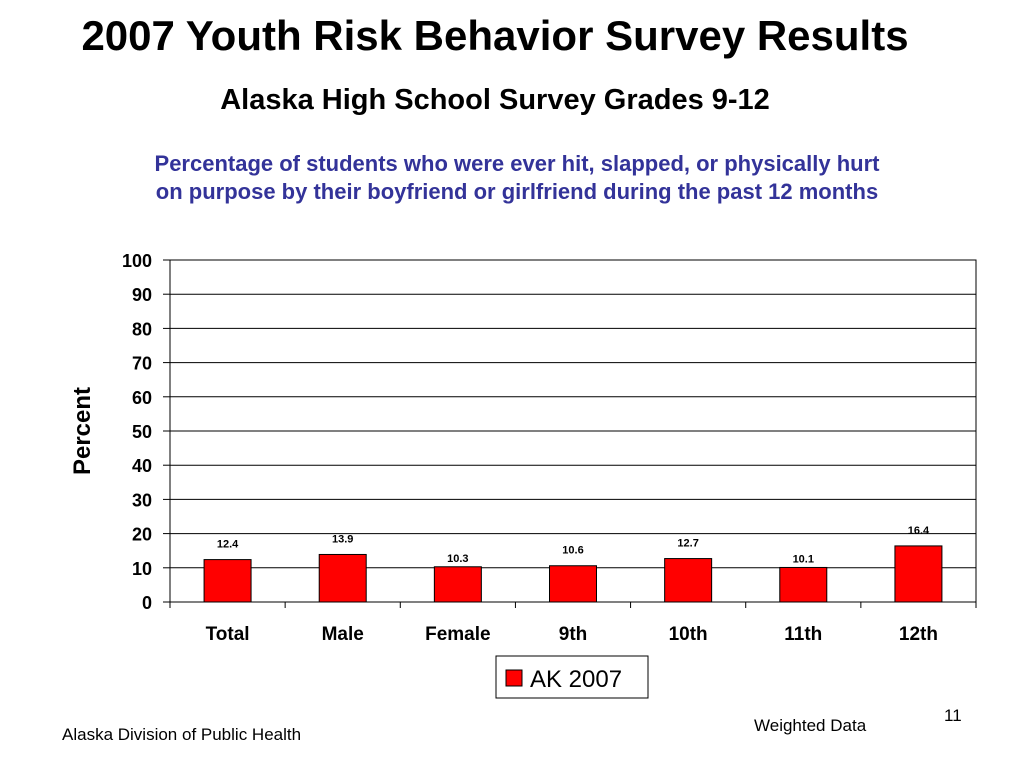  Describe the element at coordinates (227, 581) in the screenshot. I see `bar-total` at that location.